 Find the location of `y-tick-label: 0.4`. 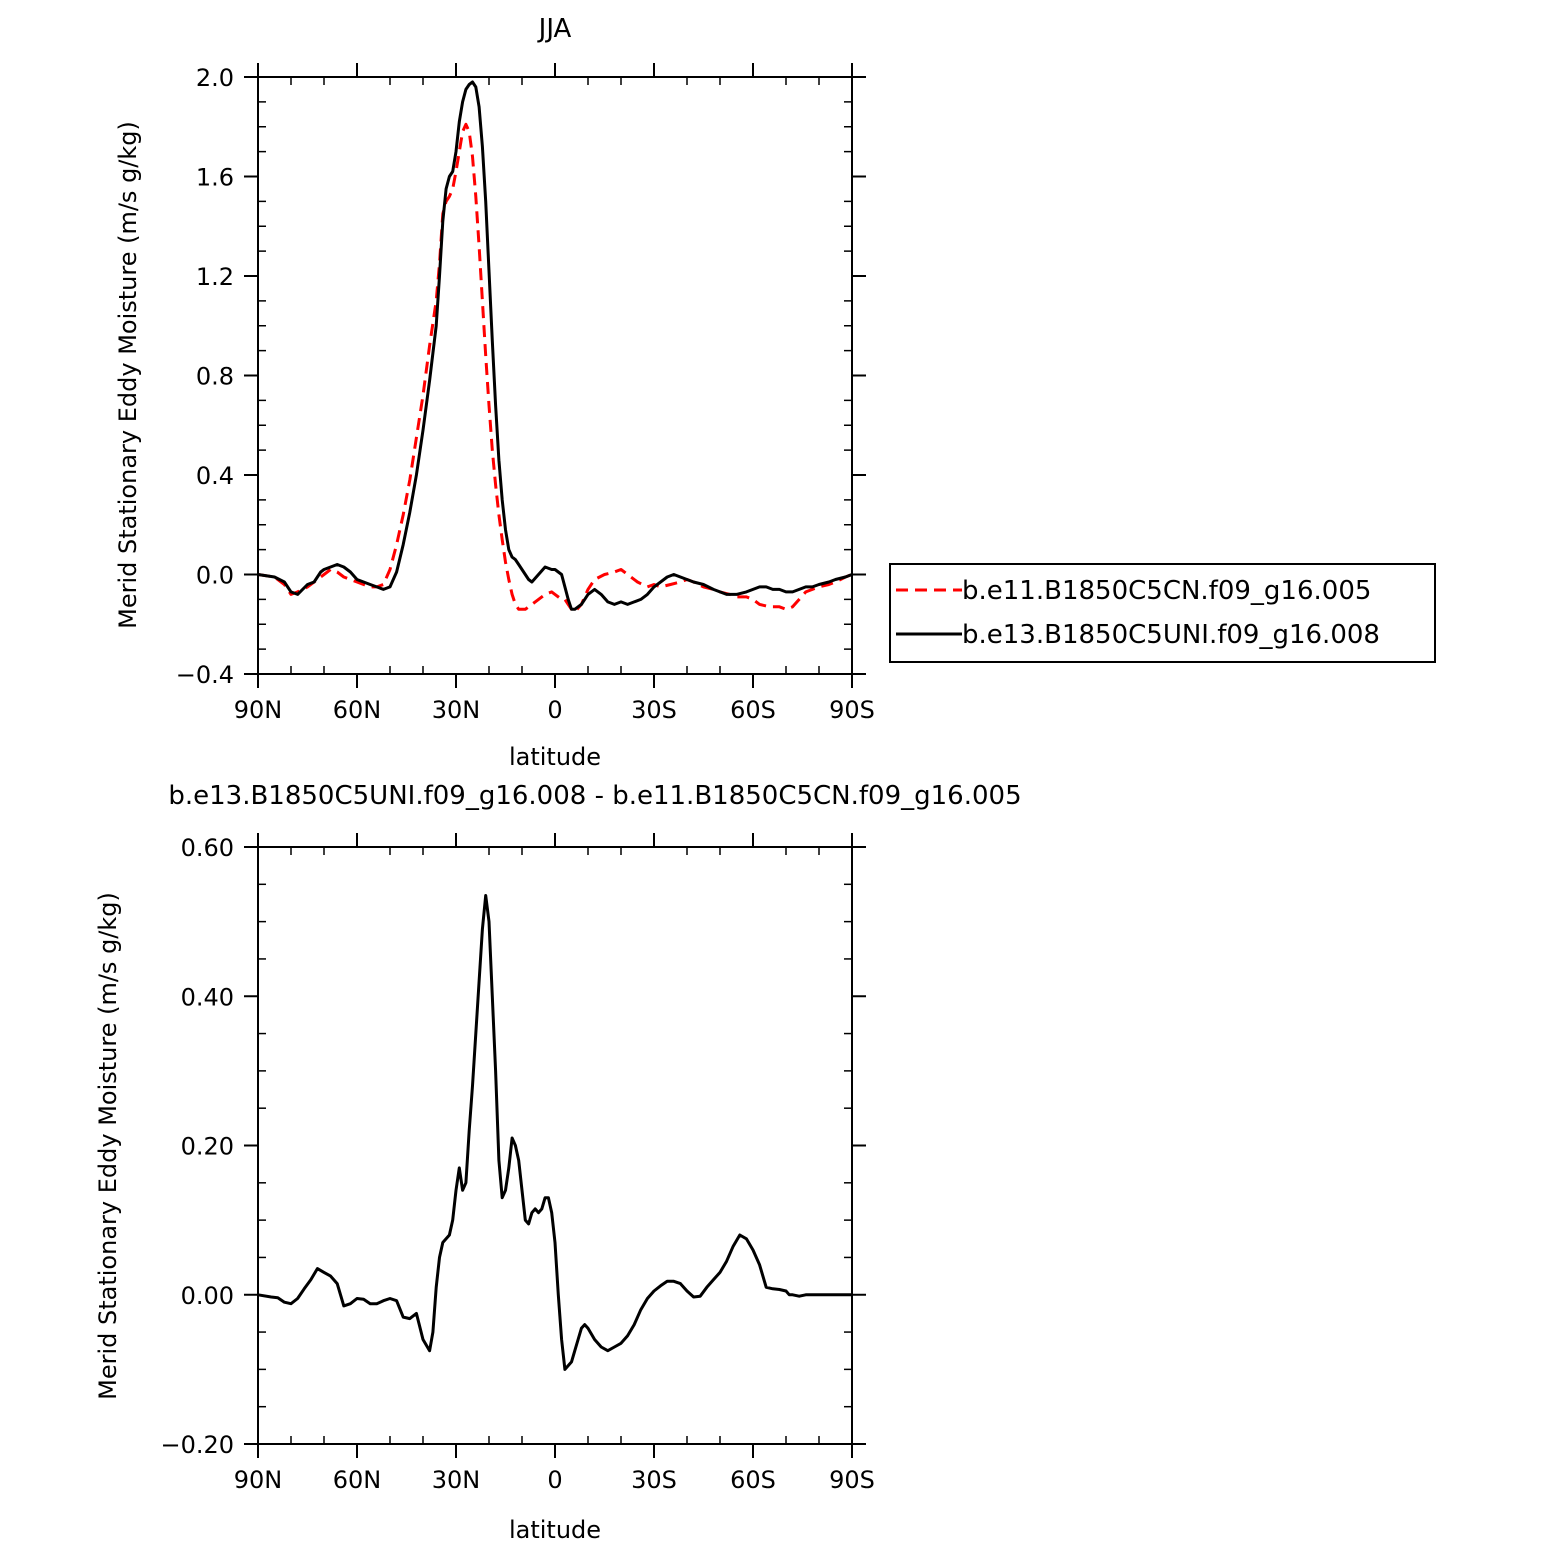

y-tick-label: 0.4 is located at coordinates (215, 476).